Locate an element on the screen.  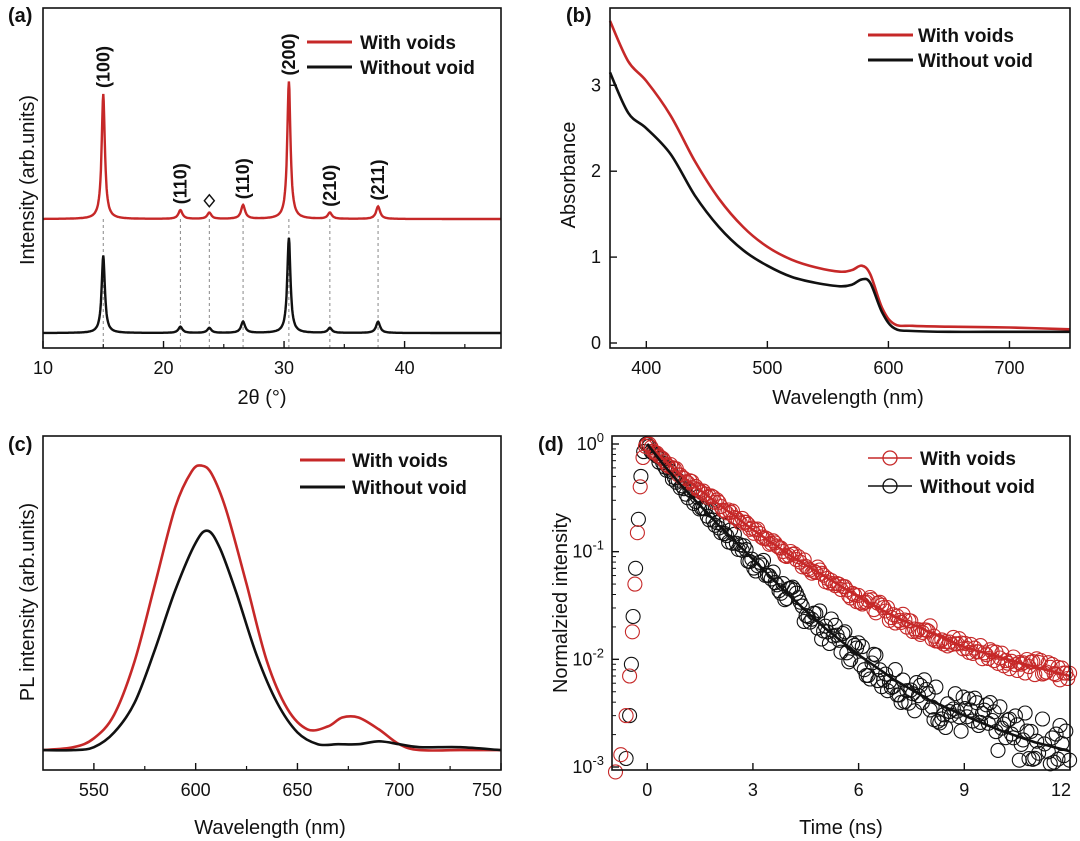
panel-c-x-ticks: 550 600 650 700 750 is located at coordinates (290, 781).